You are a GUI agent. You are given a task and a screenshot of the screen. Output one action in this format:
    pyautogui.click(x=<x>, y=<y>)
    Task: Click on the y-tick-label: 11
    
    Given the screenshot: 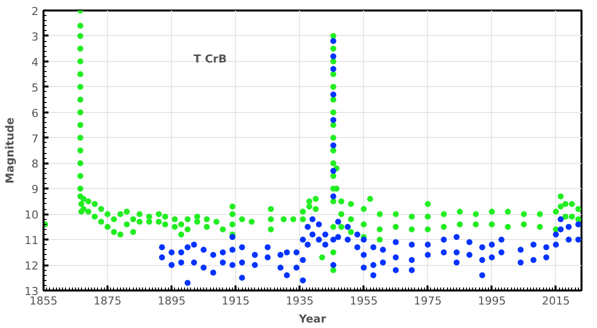 What is the action you would take?
    pyautogui.click(x=31, y=241)
    